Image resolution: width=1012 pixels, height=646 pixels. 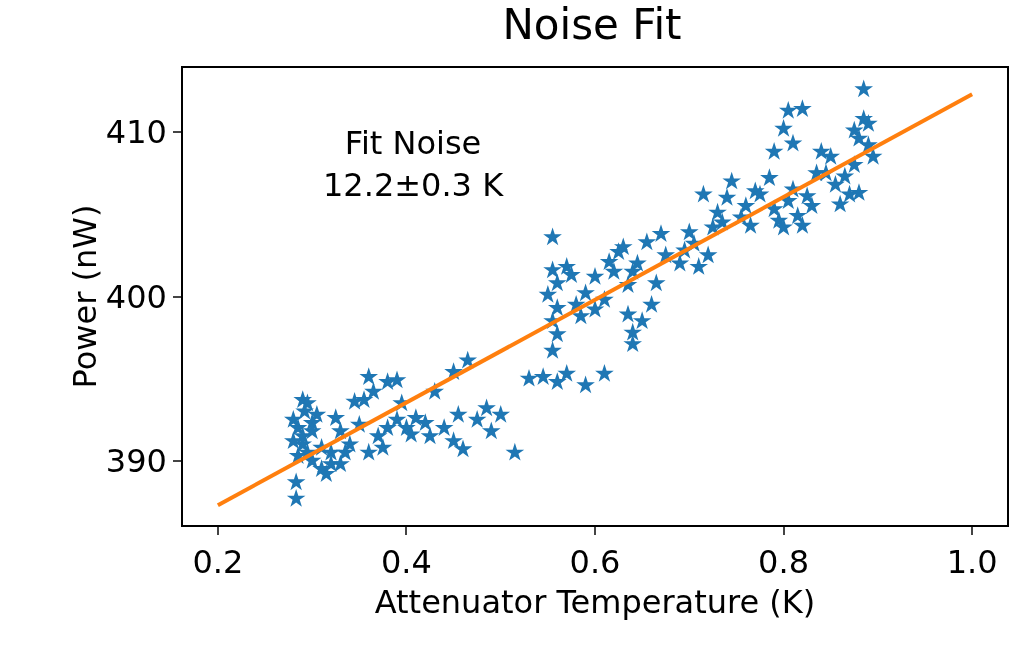 What do you see at coordinates (136, 461) in the screenshot?
I see `y-tick-label: 390` at bounding box center [136, 461].